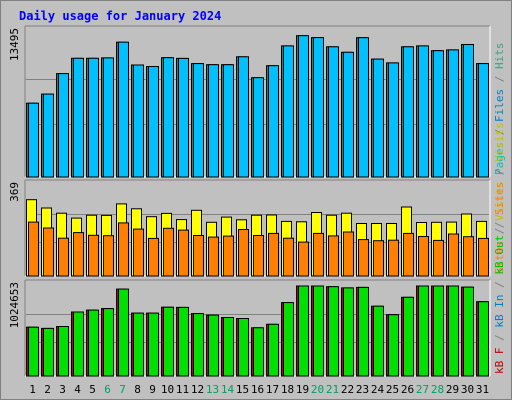 This screenshot has width=512, height=400. I want to click on y-axis-max-label: 369, so click(14, 192).